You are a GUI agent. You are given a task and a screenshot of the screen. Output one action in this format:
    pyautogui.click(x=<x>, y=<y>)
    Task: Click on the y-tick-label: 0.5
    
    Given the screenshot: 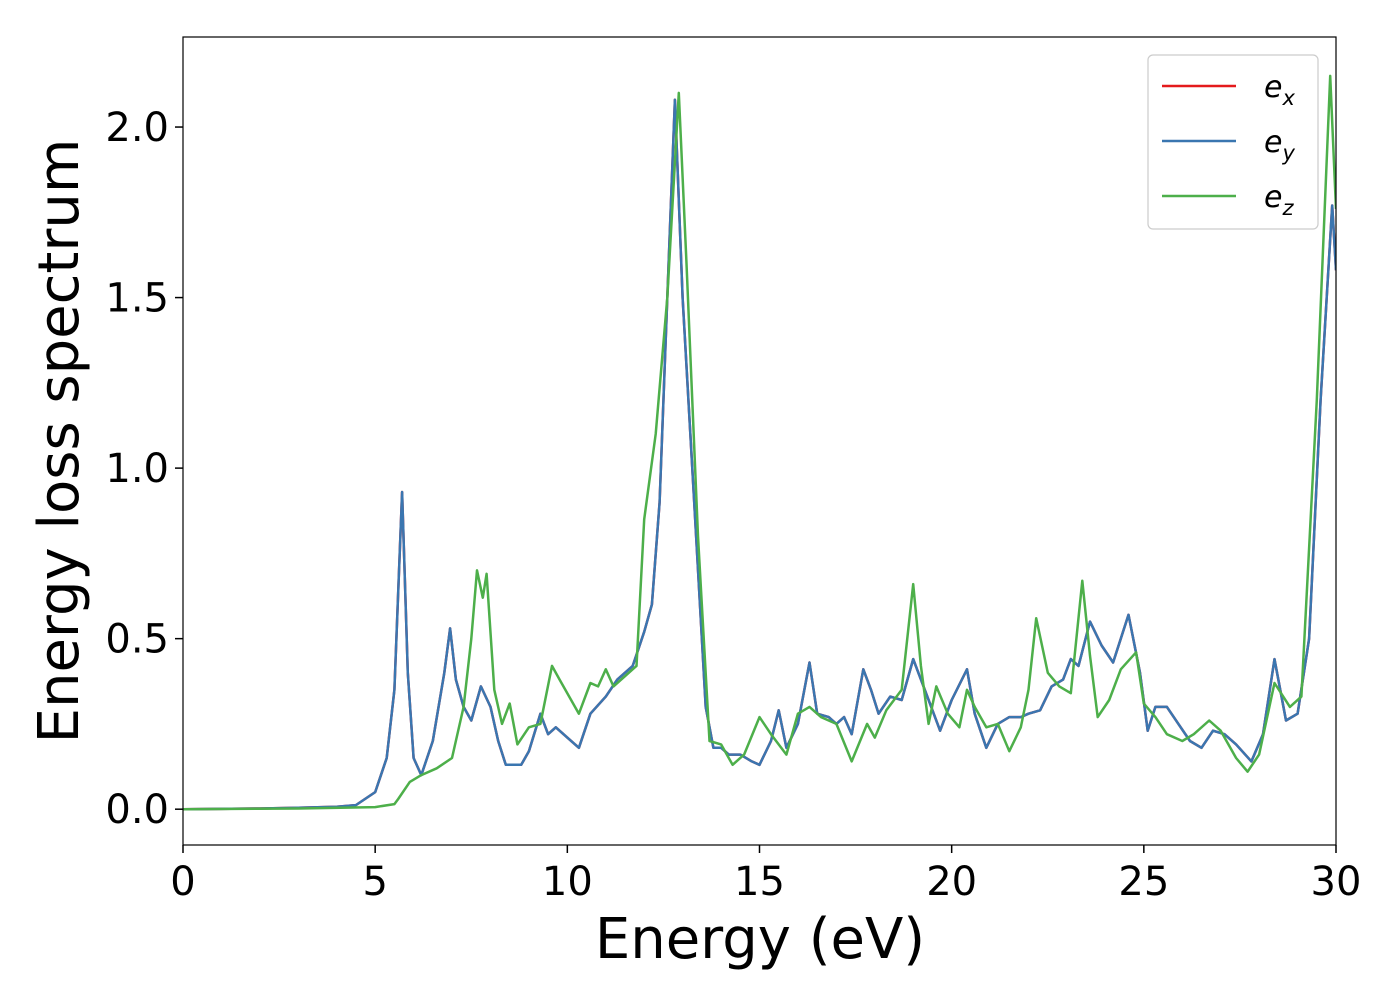 What is the action you would take?
    pyautogui.click(x=137, y=640)
    